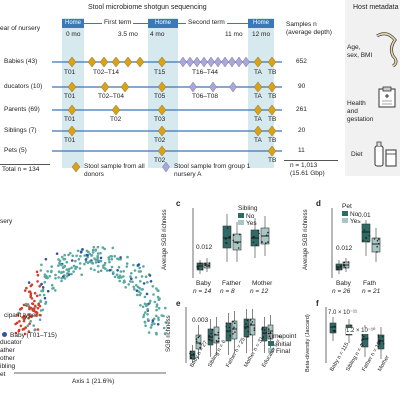 Image resolution: width=400 pixels, height=400 pixels. Describe the element at coordinates (91, 309) in the screenshot. I see `ordination-scatter` at that location.